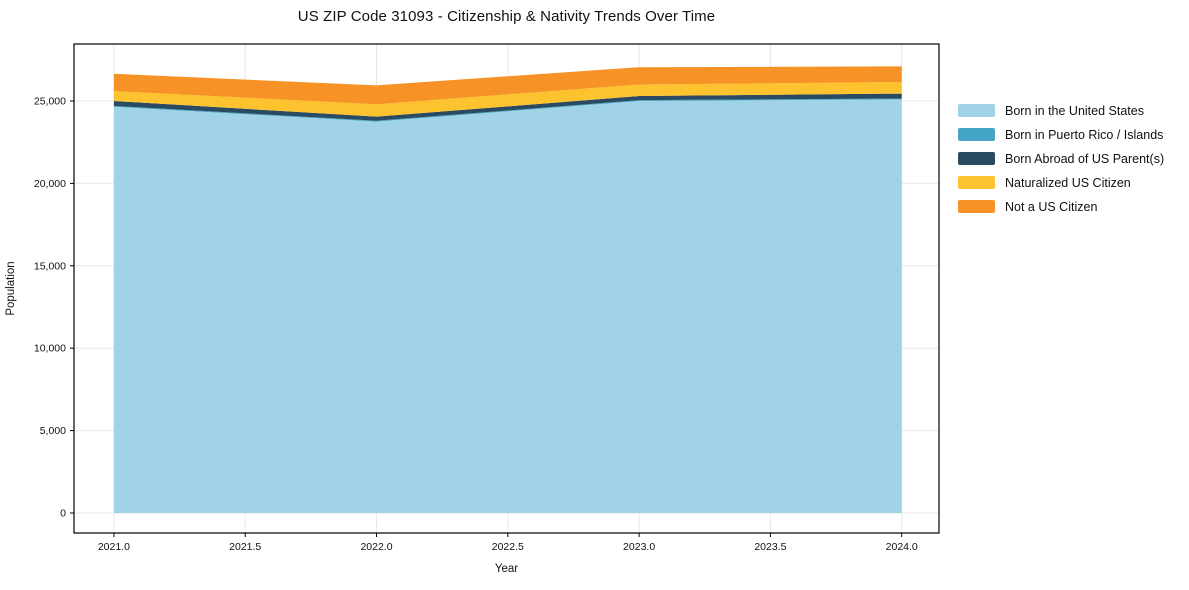 The width and height of the screenshot is (1189, 590). What do you see at coordinates (1085, 158) in the screenshot?
I see `legend-label: Born Abroad of US Parent(s)` at bounding box center [1085, 158].